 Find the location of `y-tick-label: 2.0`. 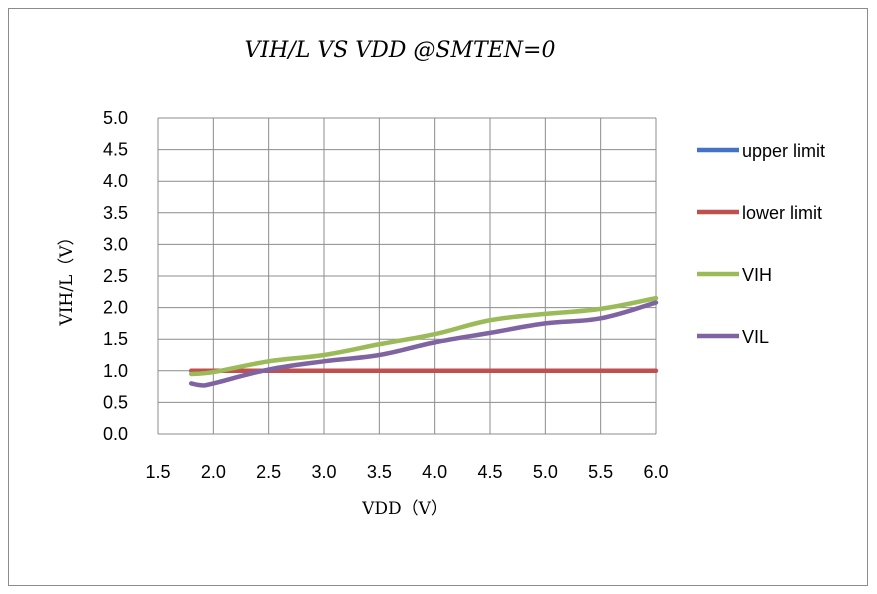

y-tick-label: 2.0 is located at coordinates (115, 308).